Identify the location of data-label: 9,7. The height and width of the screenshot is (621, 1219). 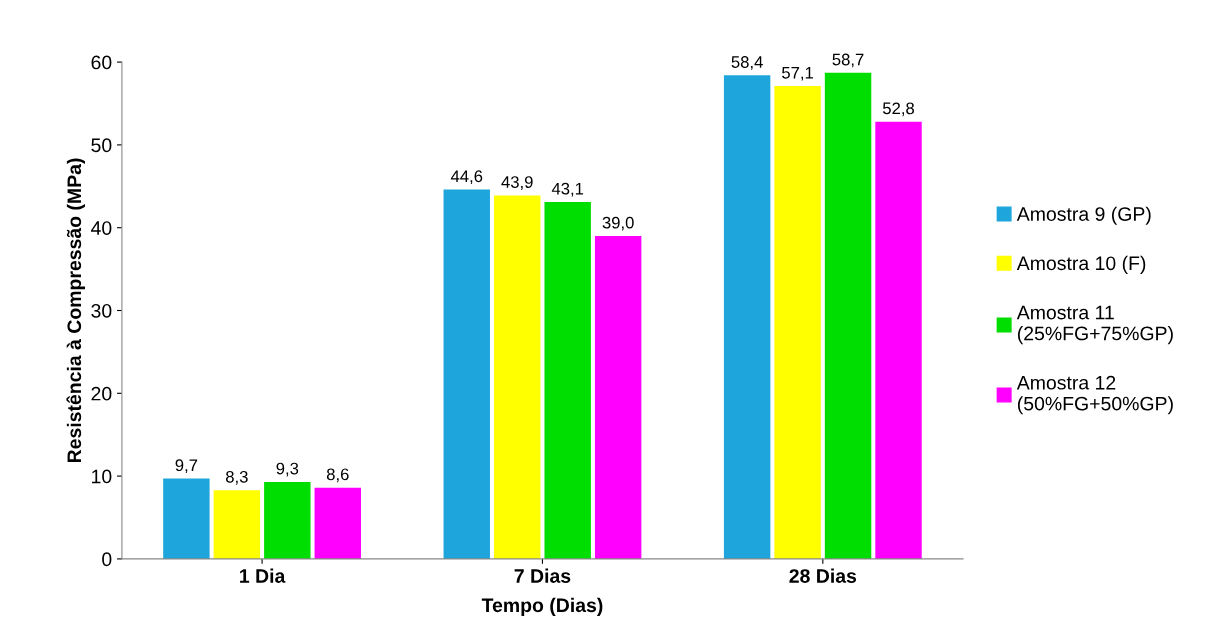
(186, 466).